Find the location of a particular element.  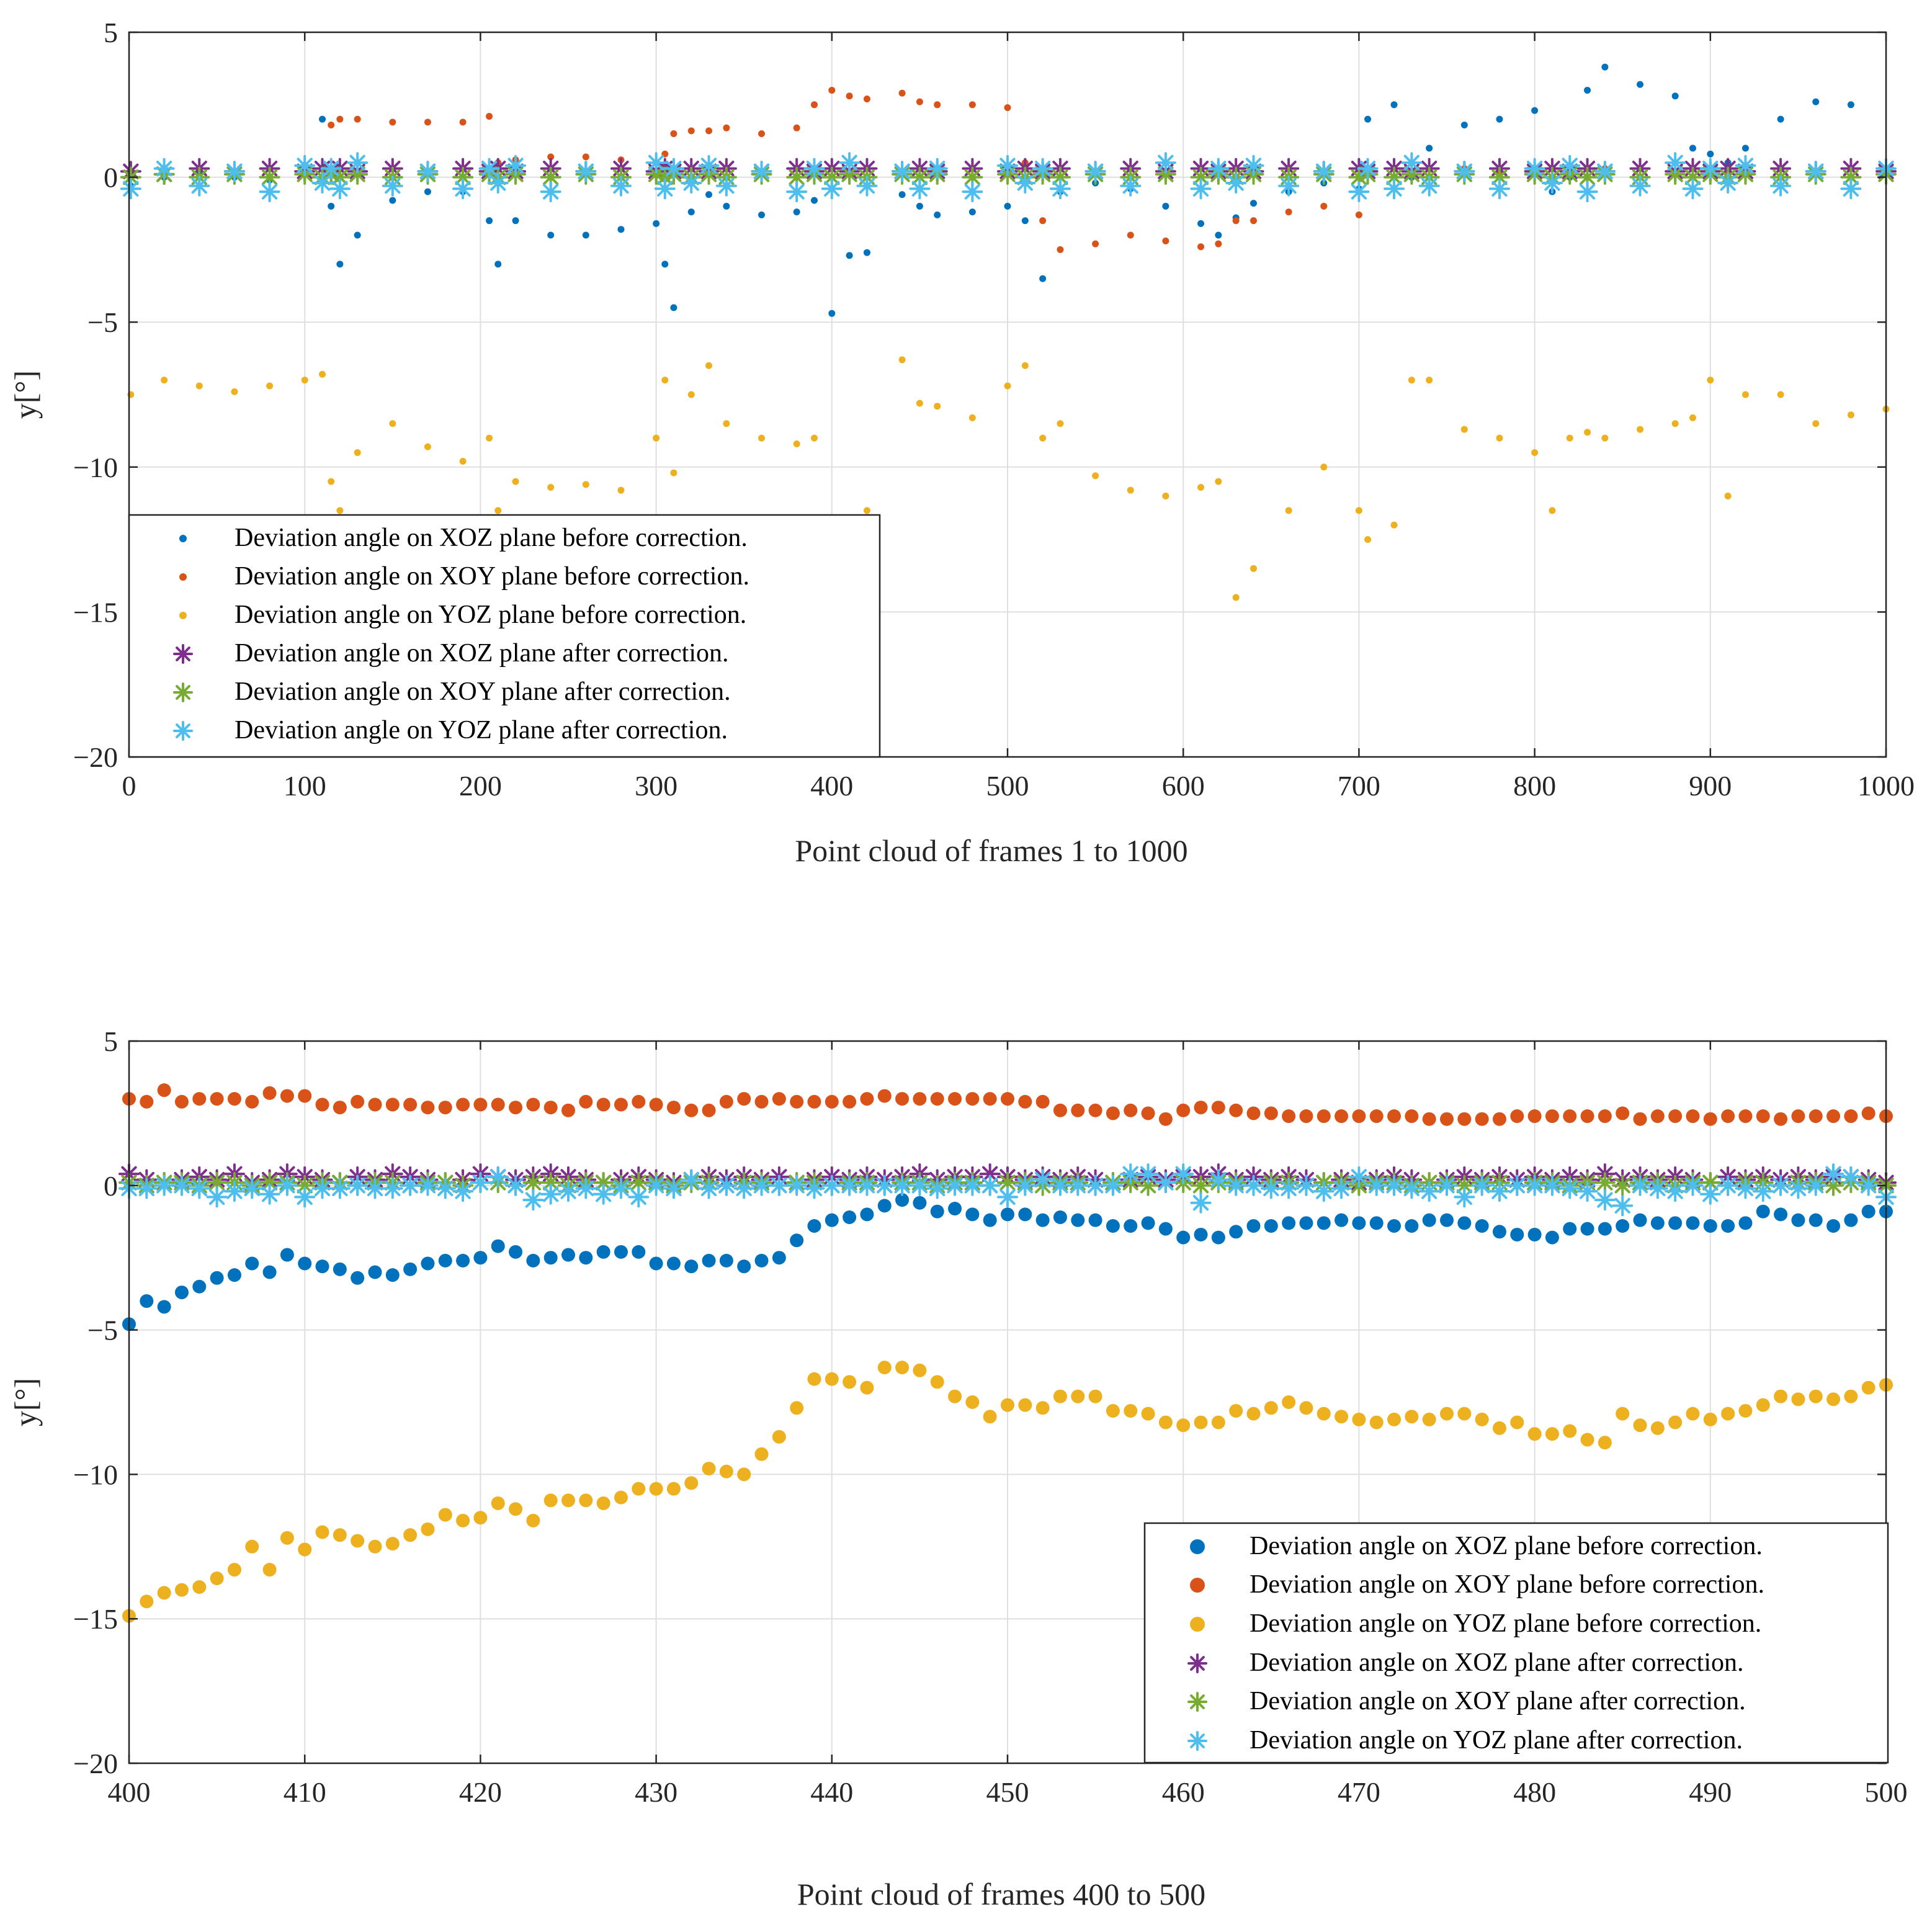

top-ytick-label: −10 is located at coordinates (95, 467).